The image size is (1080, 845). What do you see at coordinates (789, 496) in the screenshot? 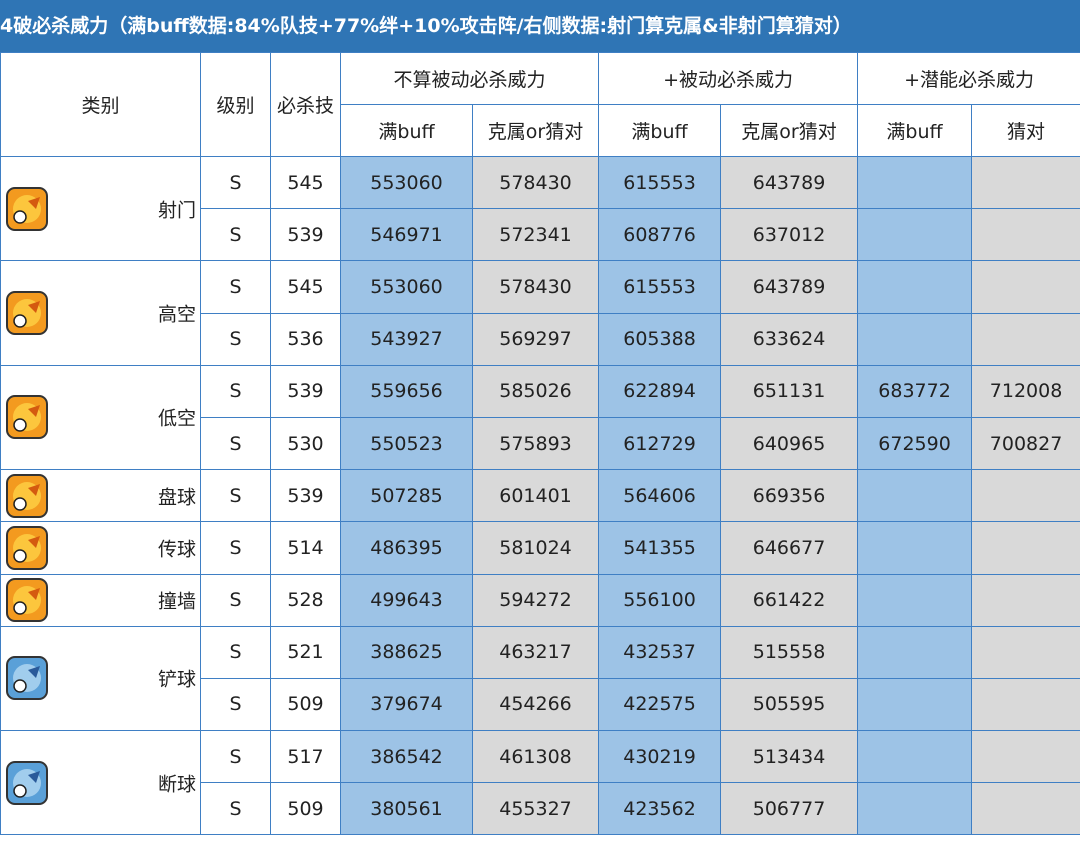
I see `cell: 669356` at bounding box center [789, 496].